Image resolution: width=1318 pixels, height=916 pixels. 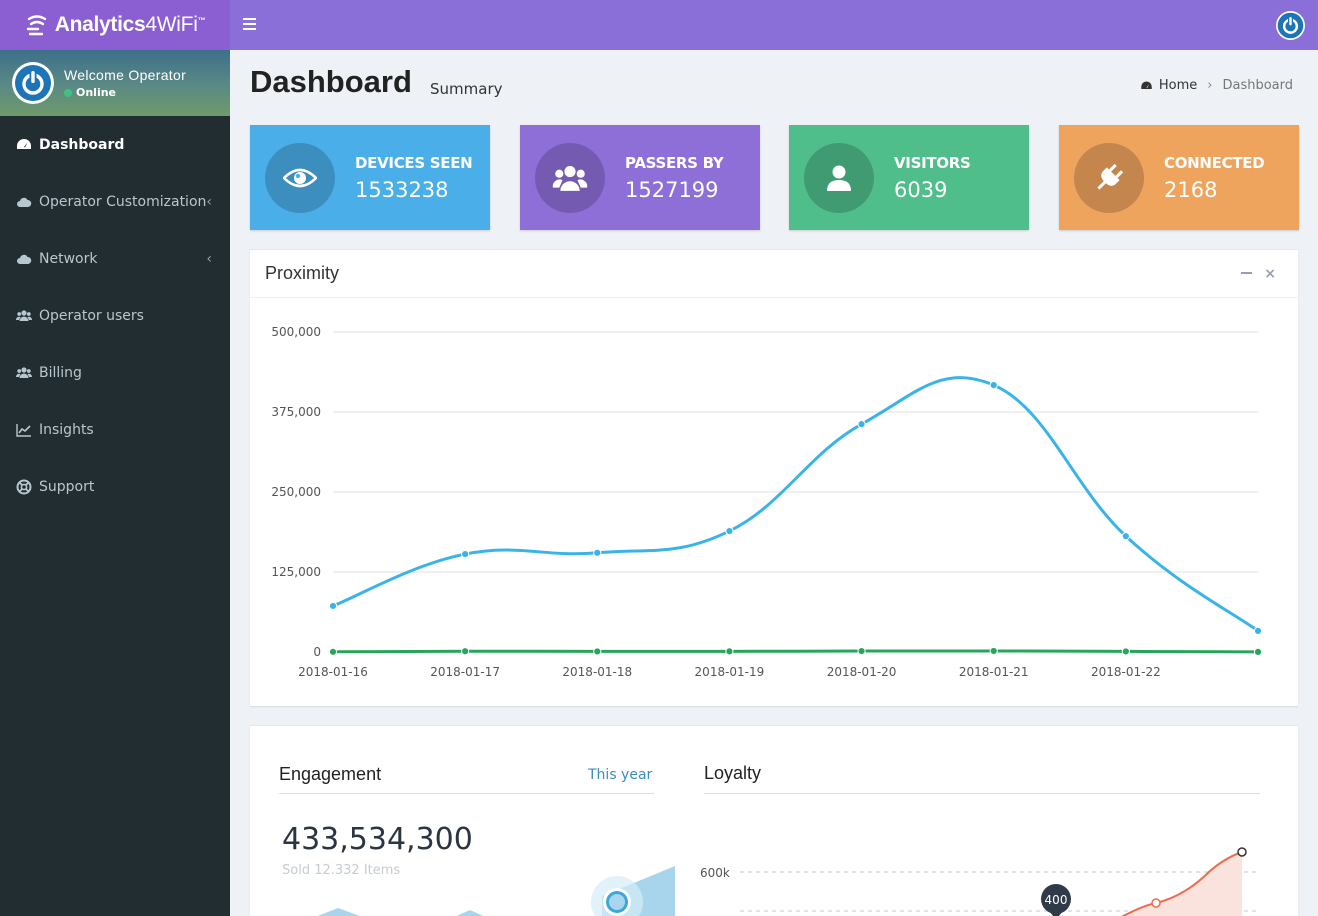 I want to click on page-title: Dashboard, so click(x=331, y=81).